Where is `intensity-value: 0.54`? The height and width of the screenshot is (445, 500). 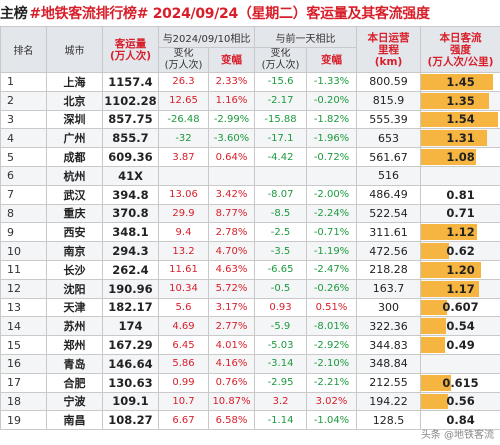
intensity-value: 0.54 is located at coordinates (460, 326).